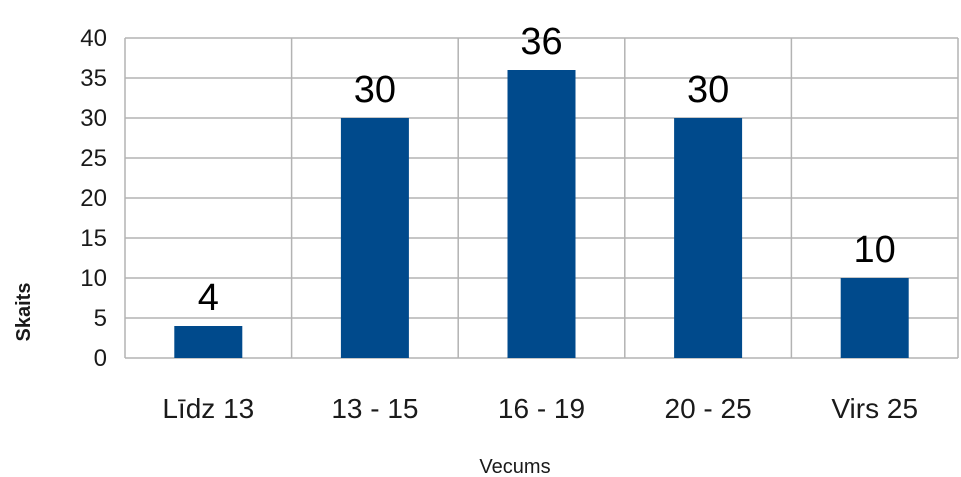 The width and height of the screenshot is (961, 477). I want to click on y-tick-label: 0, so click(100, 358).